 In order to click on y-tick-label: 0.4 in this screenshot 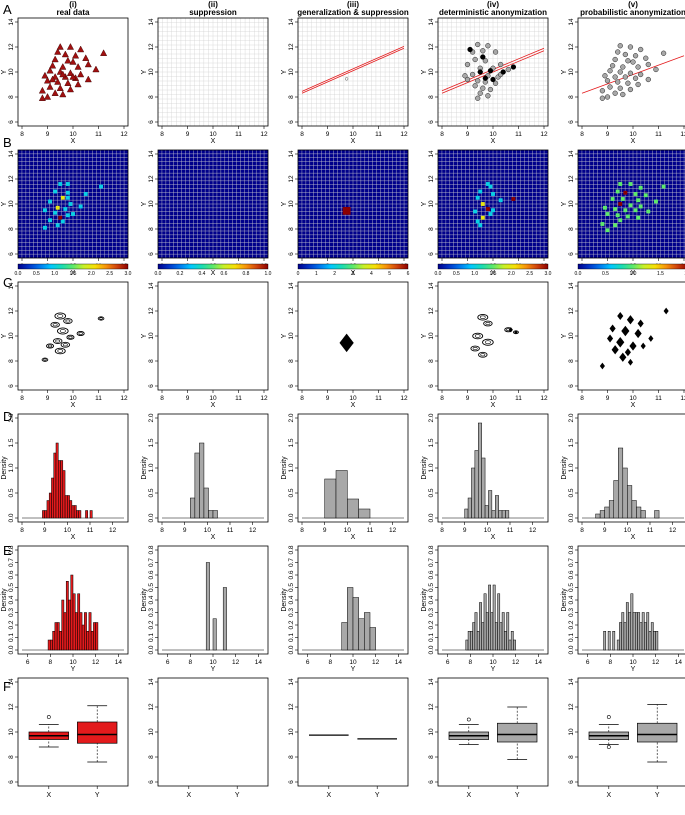, I will do `click(291, 599)`.